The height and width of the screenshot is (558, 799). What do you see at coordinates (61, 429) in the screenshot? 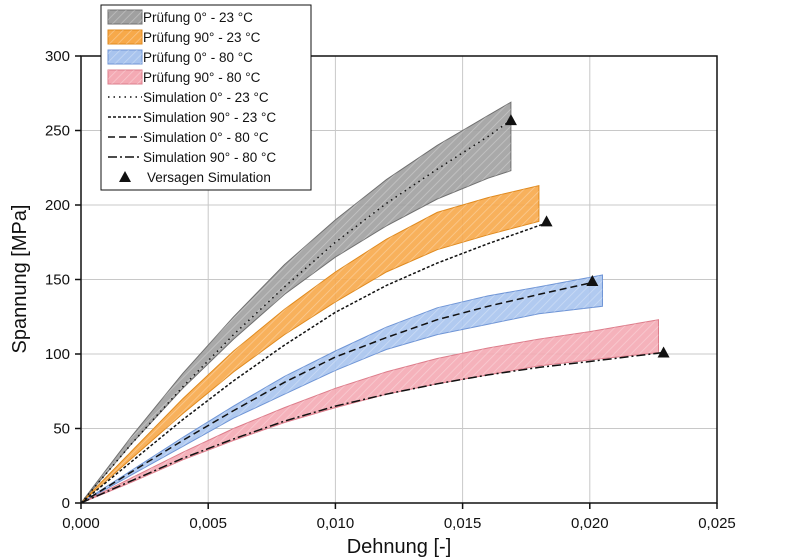
I see `y-tick-label: 50` at bounding box center [61, 429].